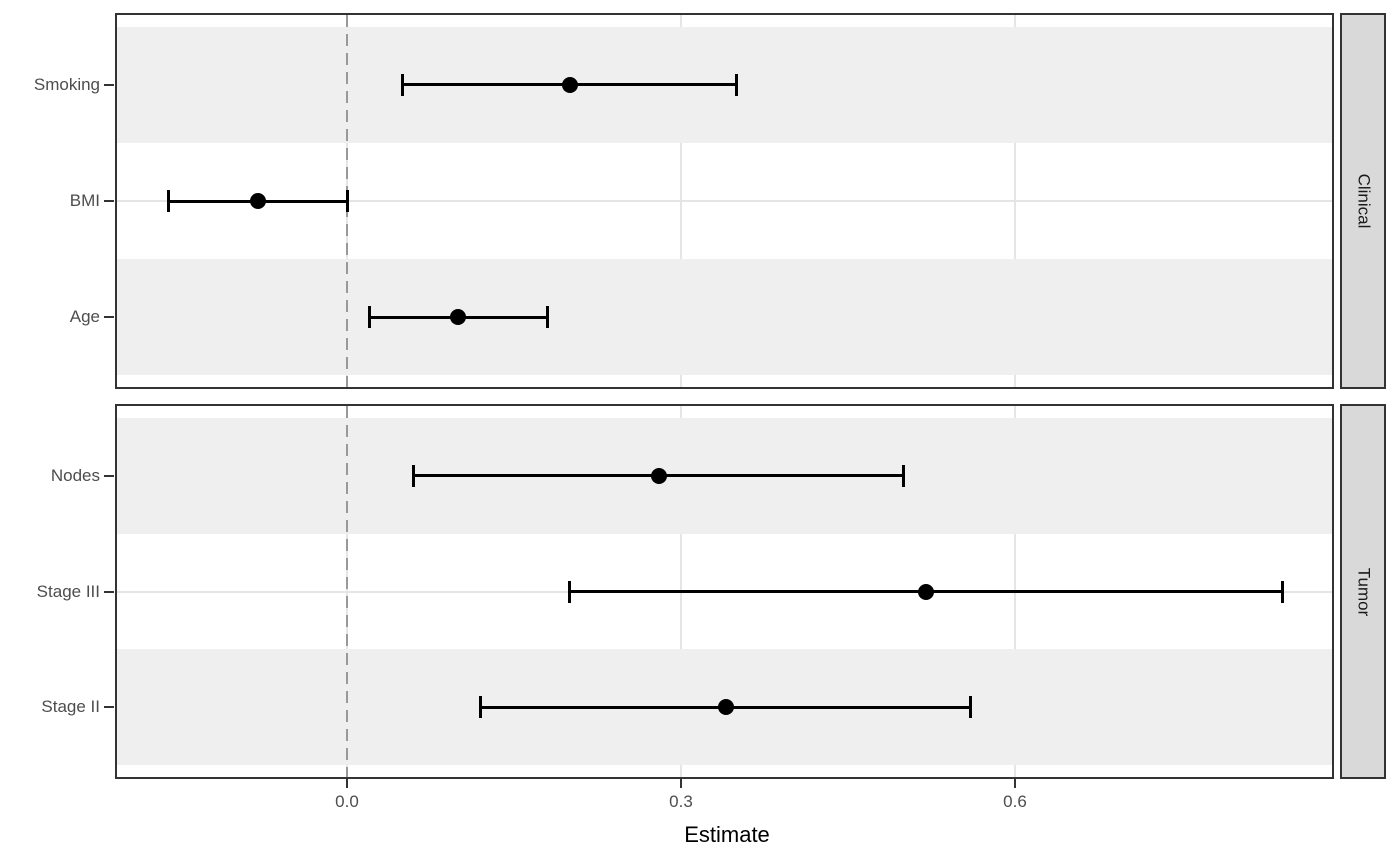 This screenshot has width=1400, height=865. I want to click on x-axis-tick-label: 0.0, so click(347, 801).